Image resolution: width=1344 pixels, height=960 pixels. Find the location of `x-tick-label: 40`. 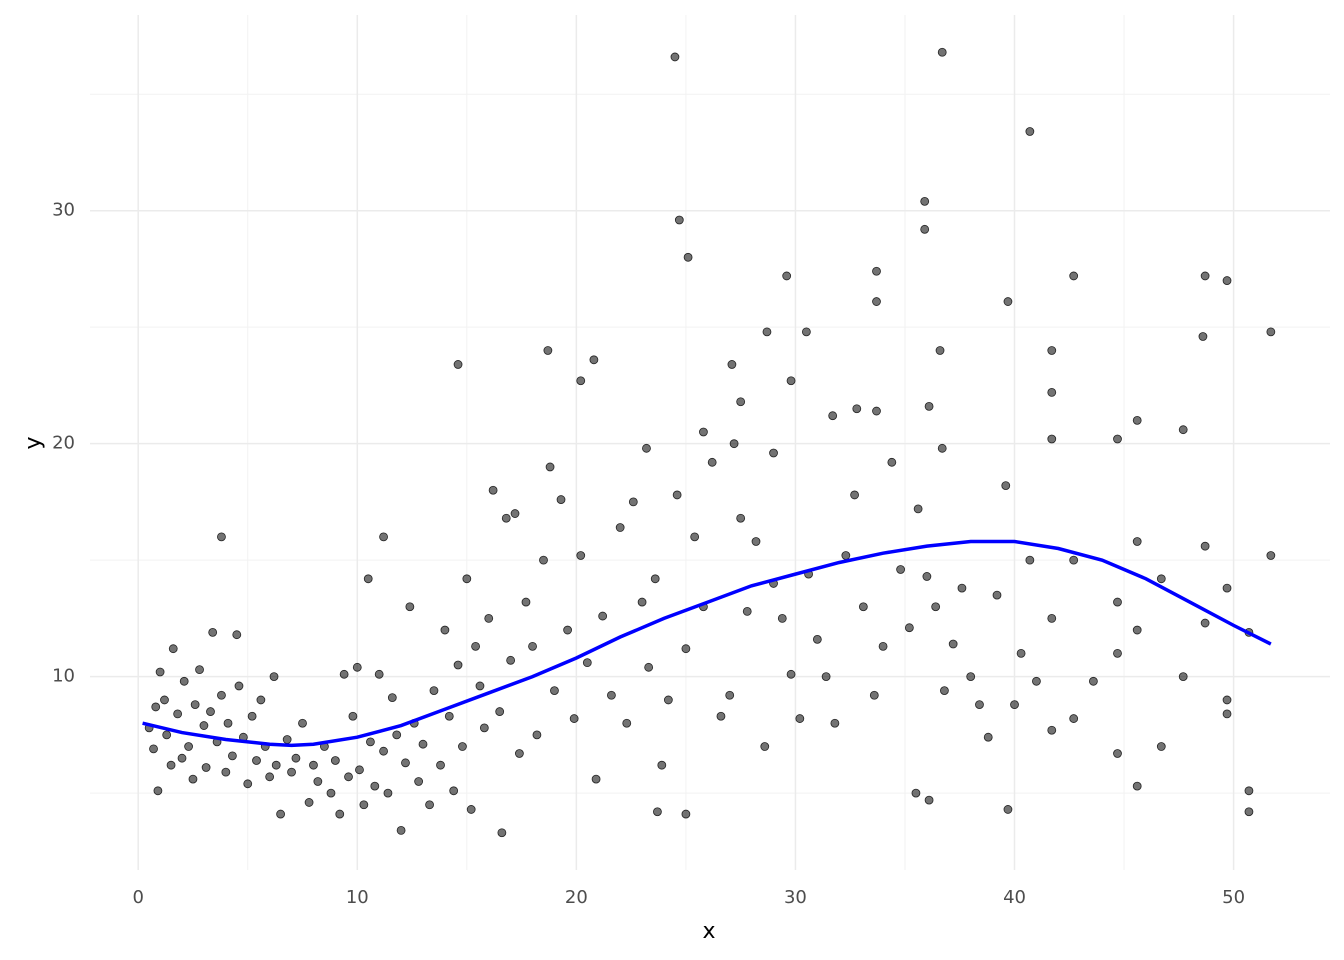

x-tick-label: 40 is located at coordinates (1014, 897).